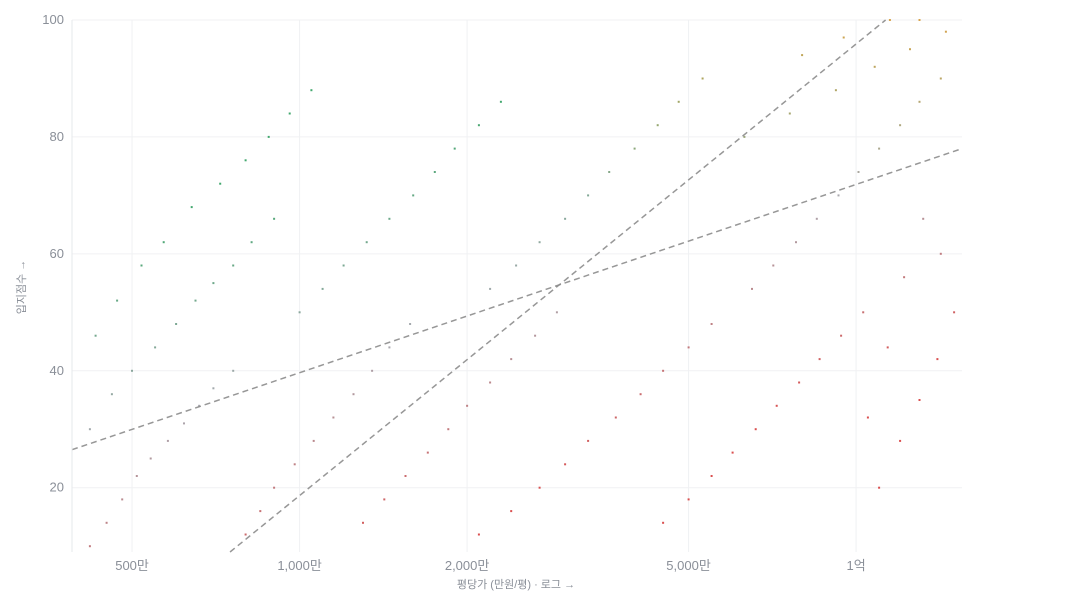  I want to click on y-tick-label: 60, so click(57, 253).